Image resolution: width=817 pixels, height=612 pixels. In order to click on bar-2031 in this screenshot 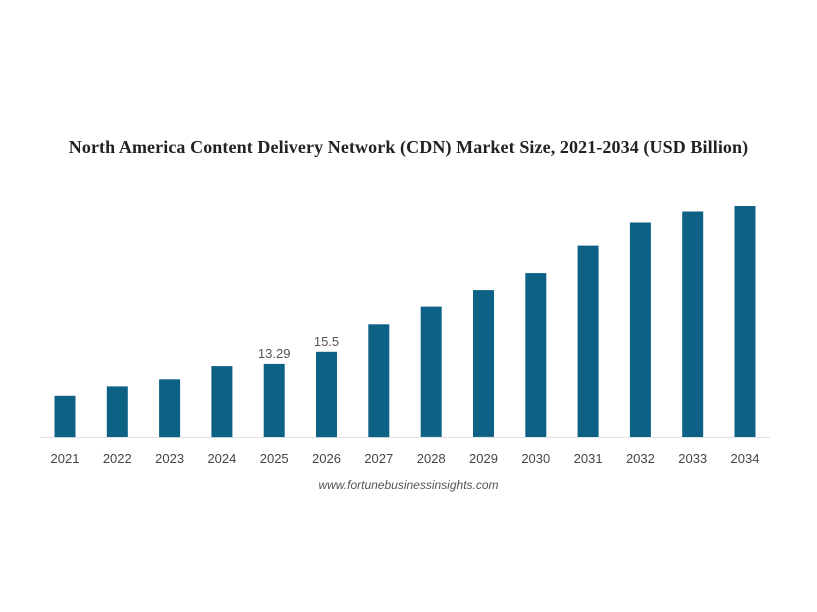, I will do `click(588, 341)`.